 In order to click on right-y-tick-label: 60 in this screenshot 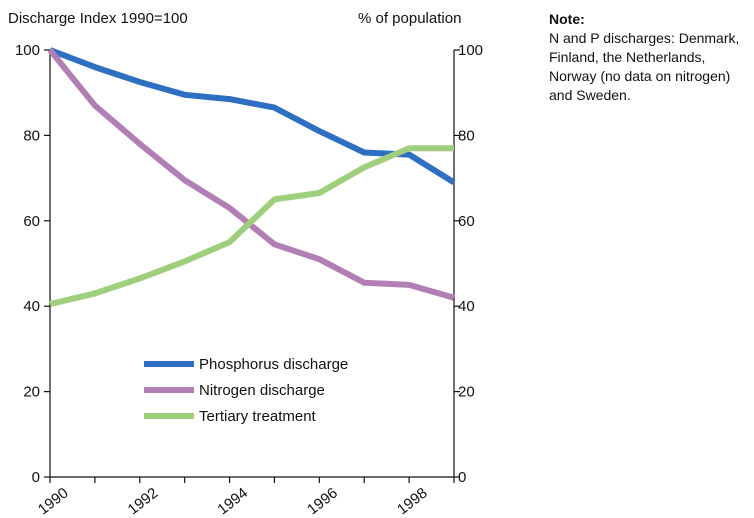, I will do `click(466, 221)`.